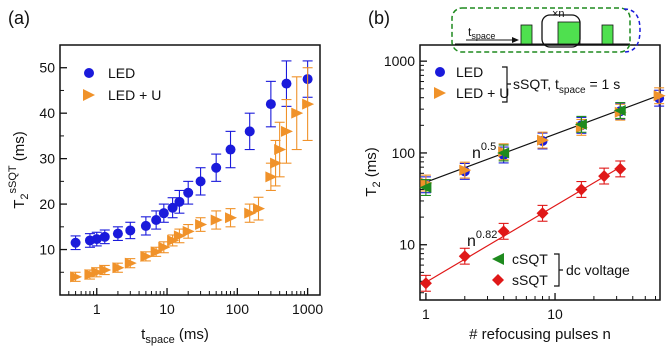 The height and width of the screenshot is (354, 667). What do you see at coordinates (558, 14) in the screenshot?
I see `inset-repeat-label: ×n` at bounding box center [558, 14].